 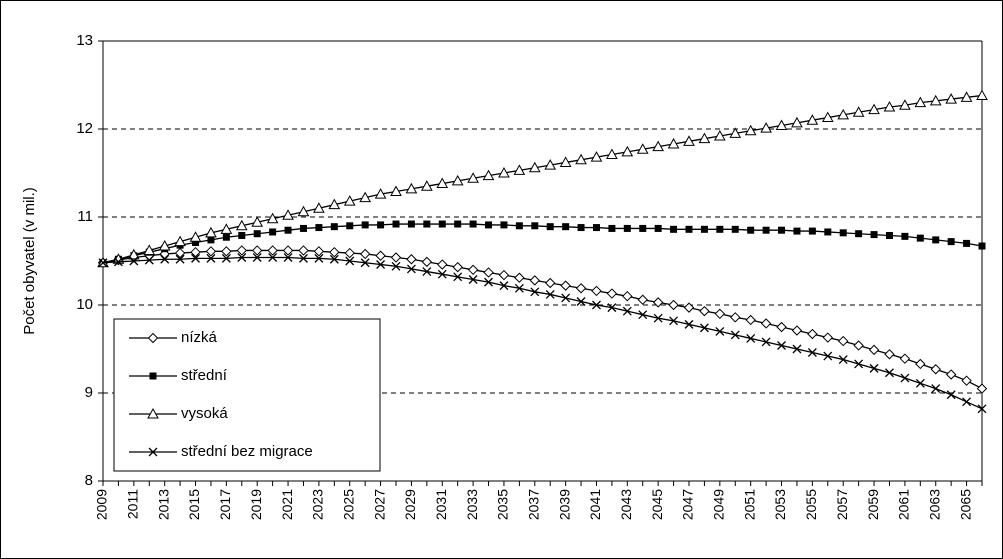 I want to click on y-tick-label: 13, so click(x=84, y=40).